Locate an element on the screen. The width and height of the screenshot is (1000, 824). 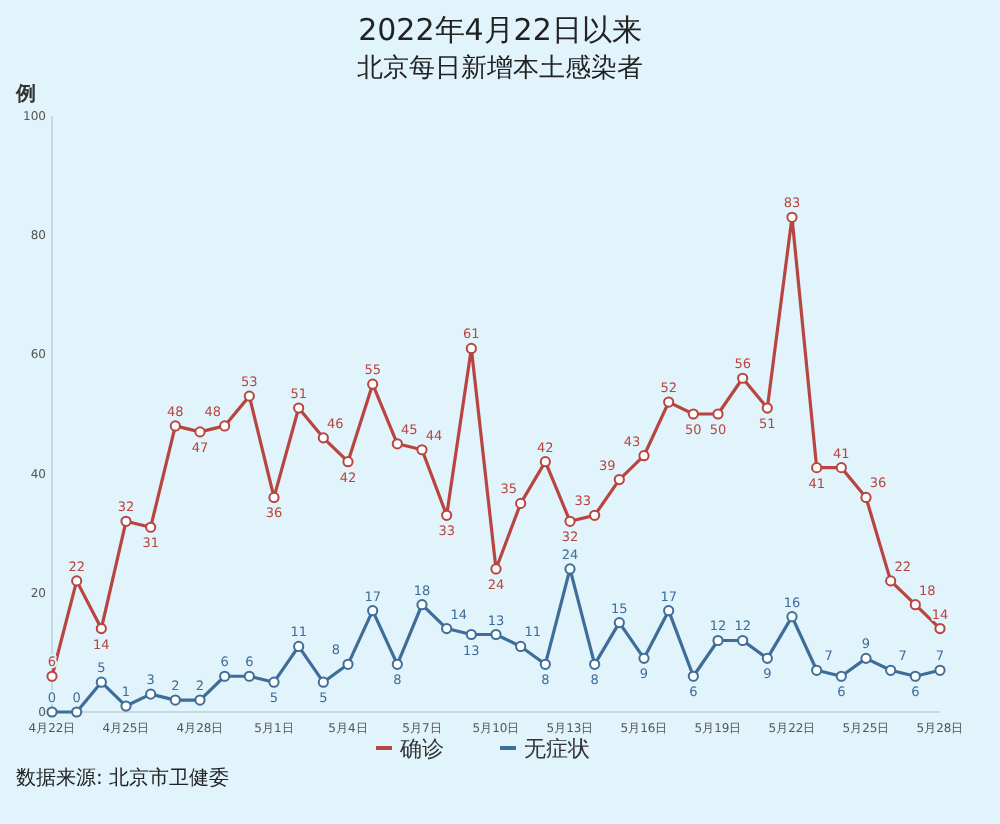
legend-label: 确诊 is located at coordinates (421, 749).